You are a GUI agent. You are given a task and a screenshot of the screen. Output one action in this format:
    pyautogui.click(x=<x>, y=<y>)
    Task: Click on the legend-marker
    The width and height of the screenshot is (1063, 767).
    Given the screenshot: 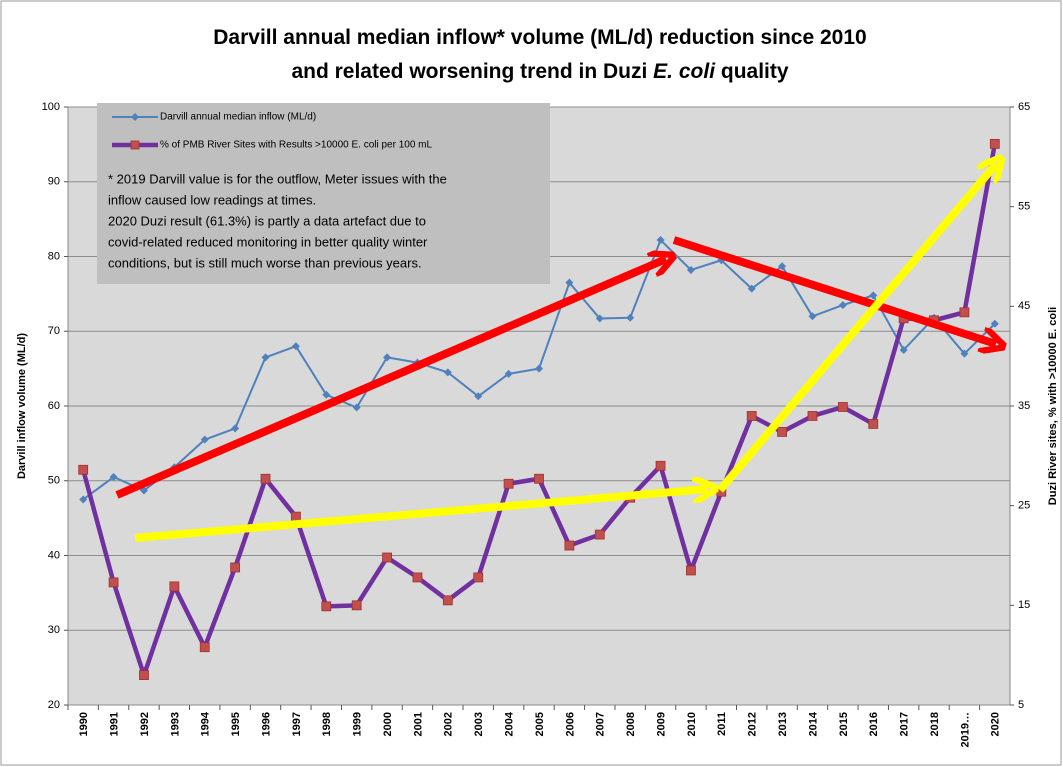 What is the action you would take?
    pyautogui.click(x=135, y=145)
    